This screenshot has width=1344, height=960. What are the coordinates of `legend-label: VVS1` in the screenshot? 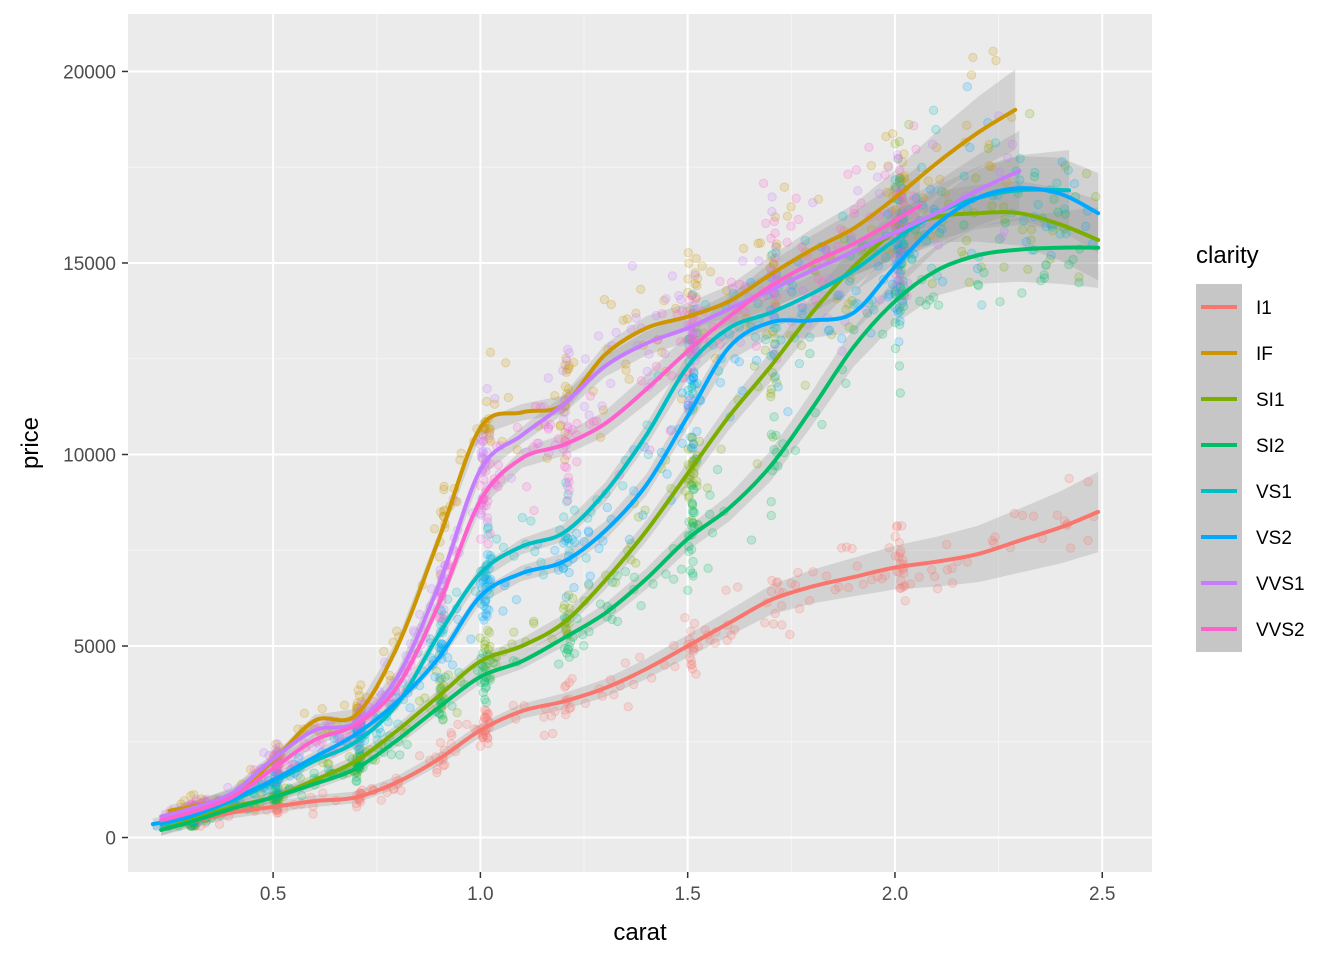 It's located at (1280, 584).